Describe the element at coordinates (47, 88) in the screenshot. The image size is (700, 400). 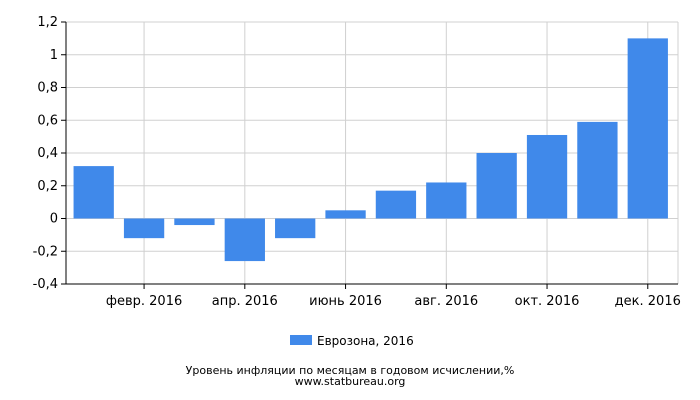
I see `y-tick-label: 0,8` at that location.